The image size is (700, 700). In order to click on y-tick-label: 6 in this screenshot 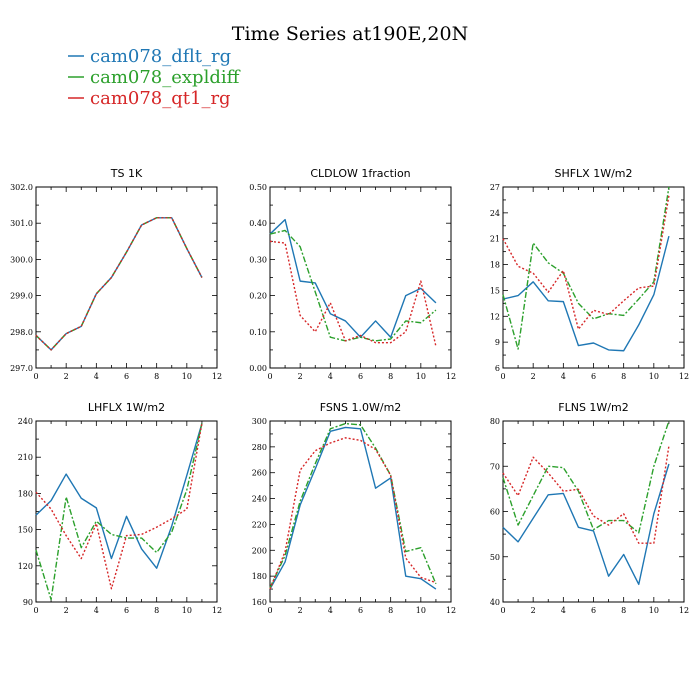, I will do `click(497, 368)`.